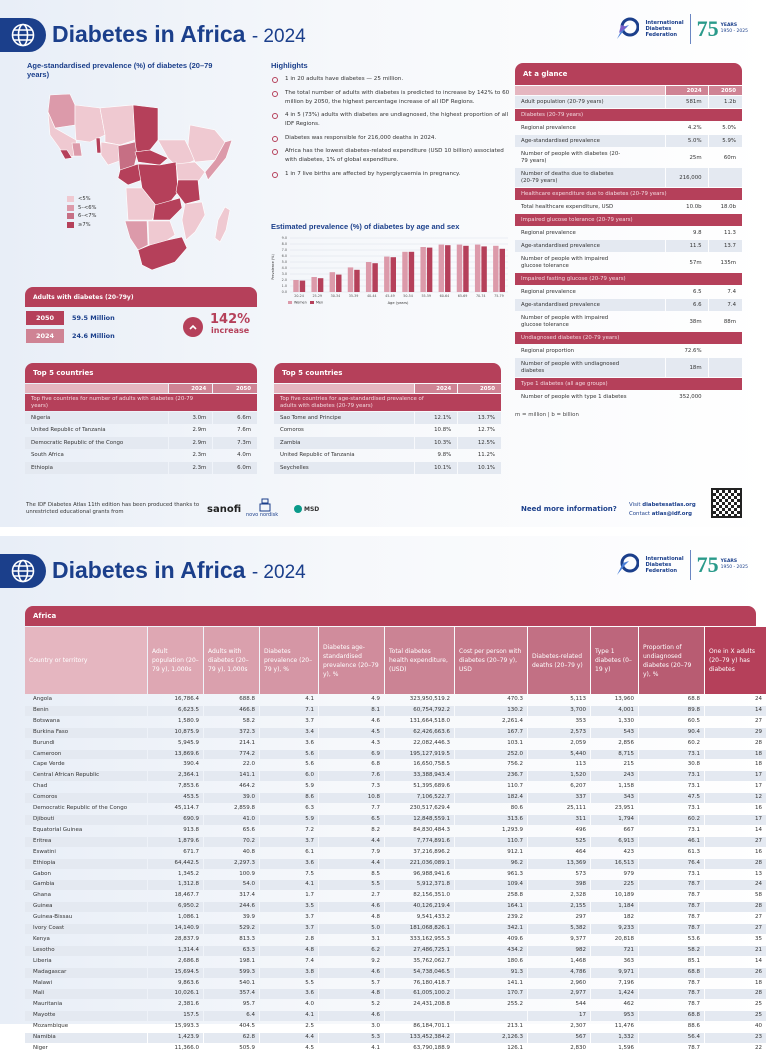 The width and height of the screenshot is (768, 1055). What do you see at coordinates (372, 296) in the screenshot?
I see `x-tick-label: 40-44` at bounding box center [372, 296].